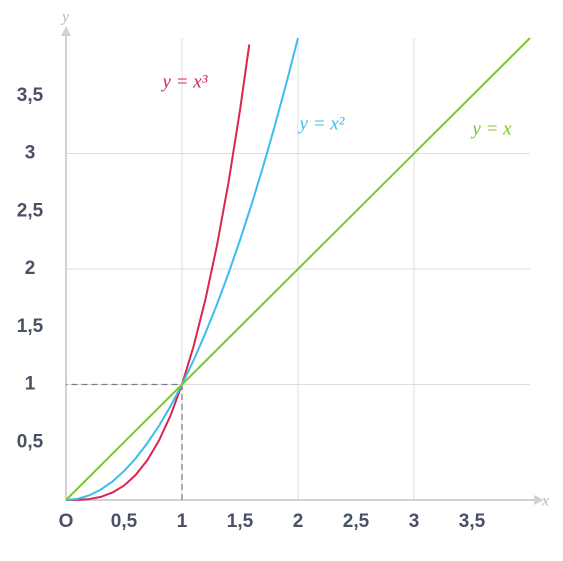 The height and width of the screenshot is (561, 563). I want to click on x-tick-label: 3,5, so click(472, 521).